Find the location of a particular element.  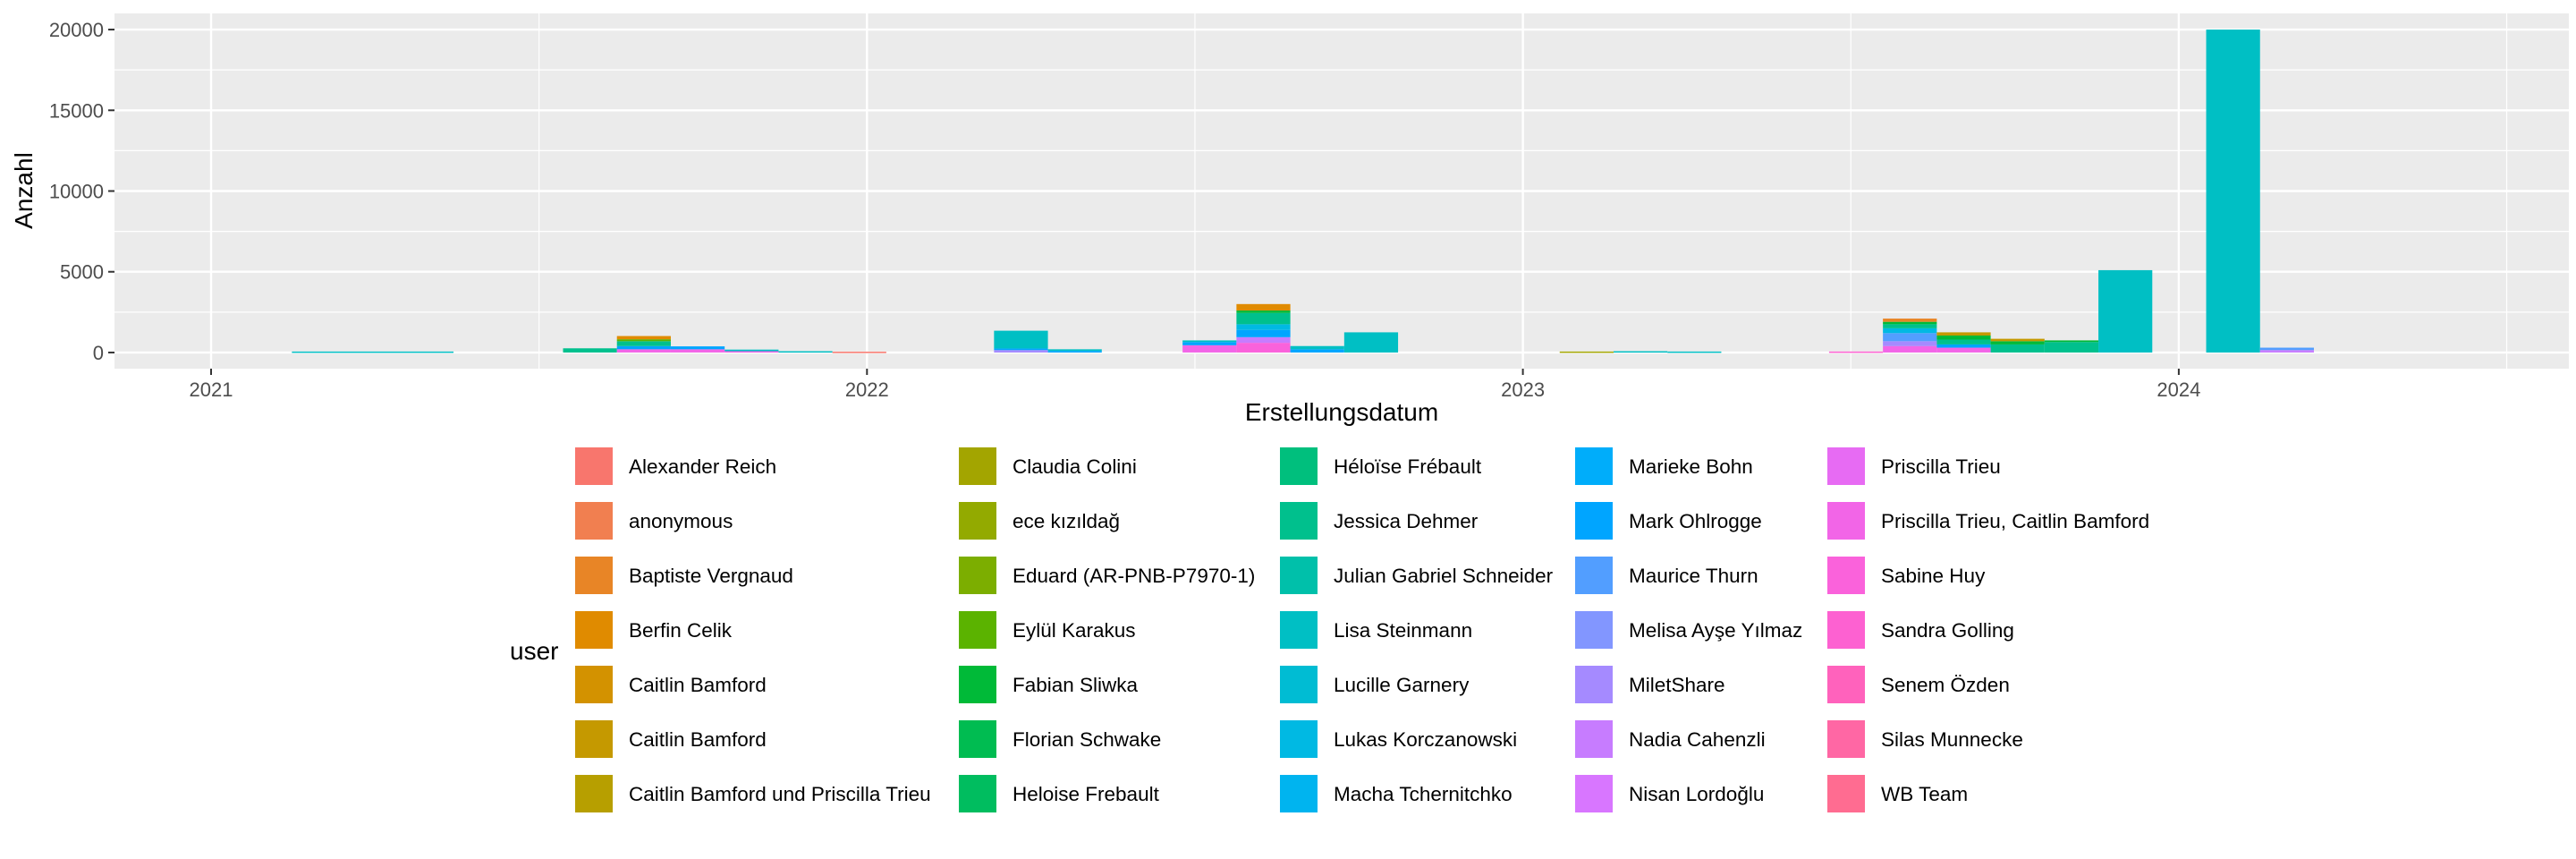

legend-item: Fabian Sliwka is located at coordinates (1049, 684).